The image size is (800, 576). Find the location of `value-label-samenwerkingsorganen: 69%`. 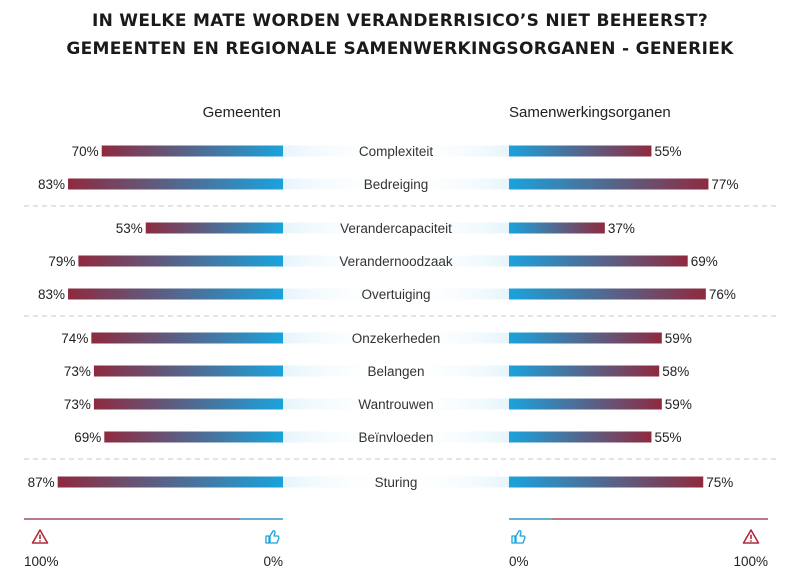

value-label-samenwerkingsorganen: 69% is located at coordinates (704, 261).